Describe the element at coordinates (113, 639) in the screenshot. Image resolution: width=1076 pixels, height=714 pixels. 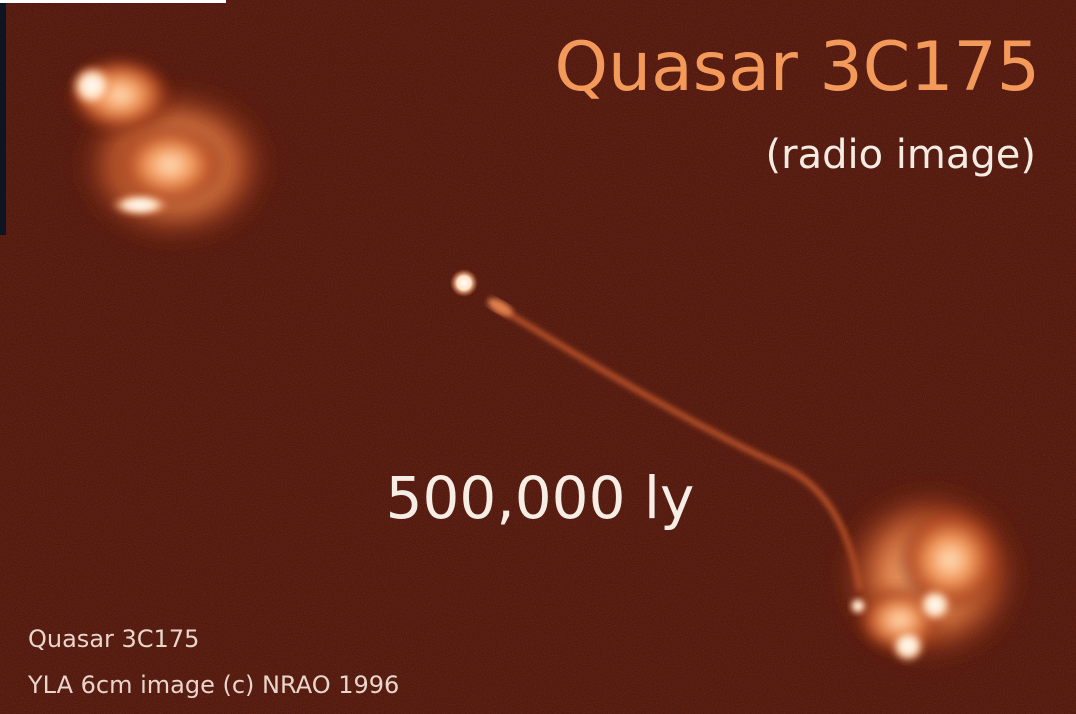
I see `caption-line: Quasar 3C175` at that location.